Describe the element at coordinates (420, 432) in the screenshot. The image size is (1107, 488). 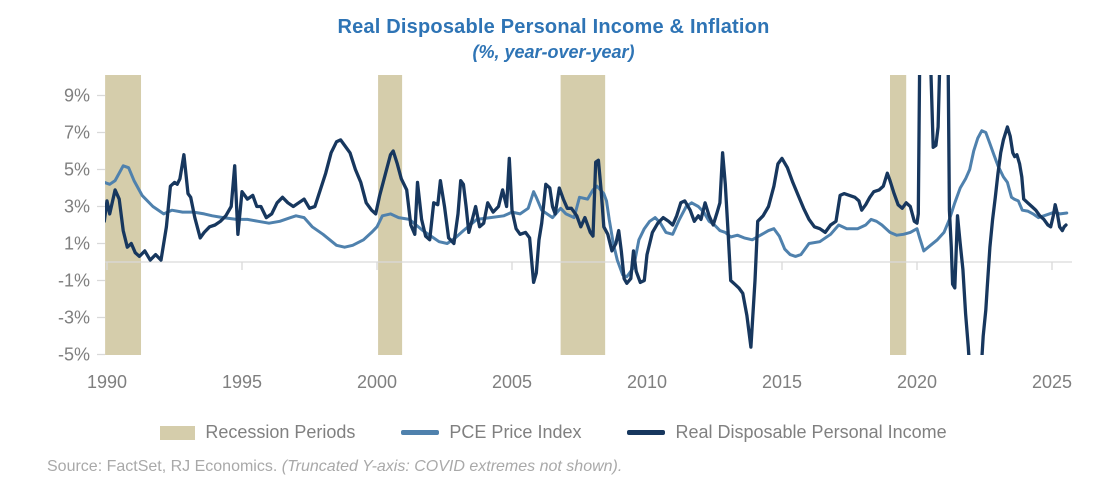
I see `pce-line-swatch` at that location.